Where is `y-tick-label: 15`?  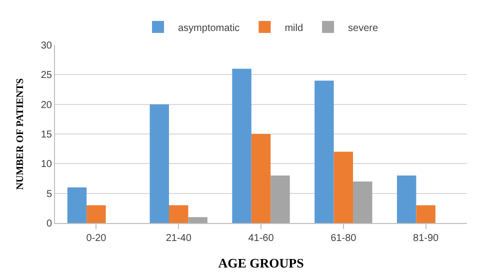
y-tick-label: 15 is located at coordinates (46, 135).